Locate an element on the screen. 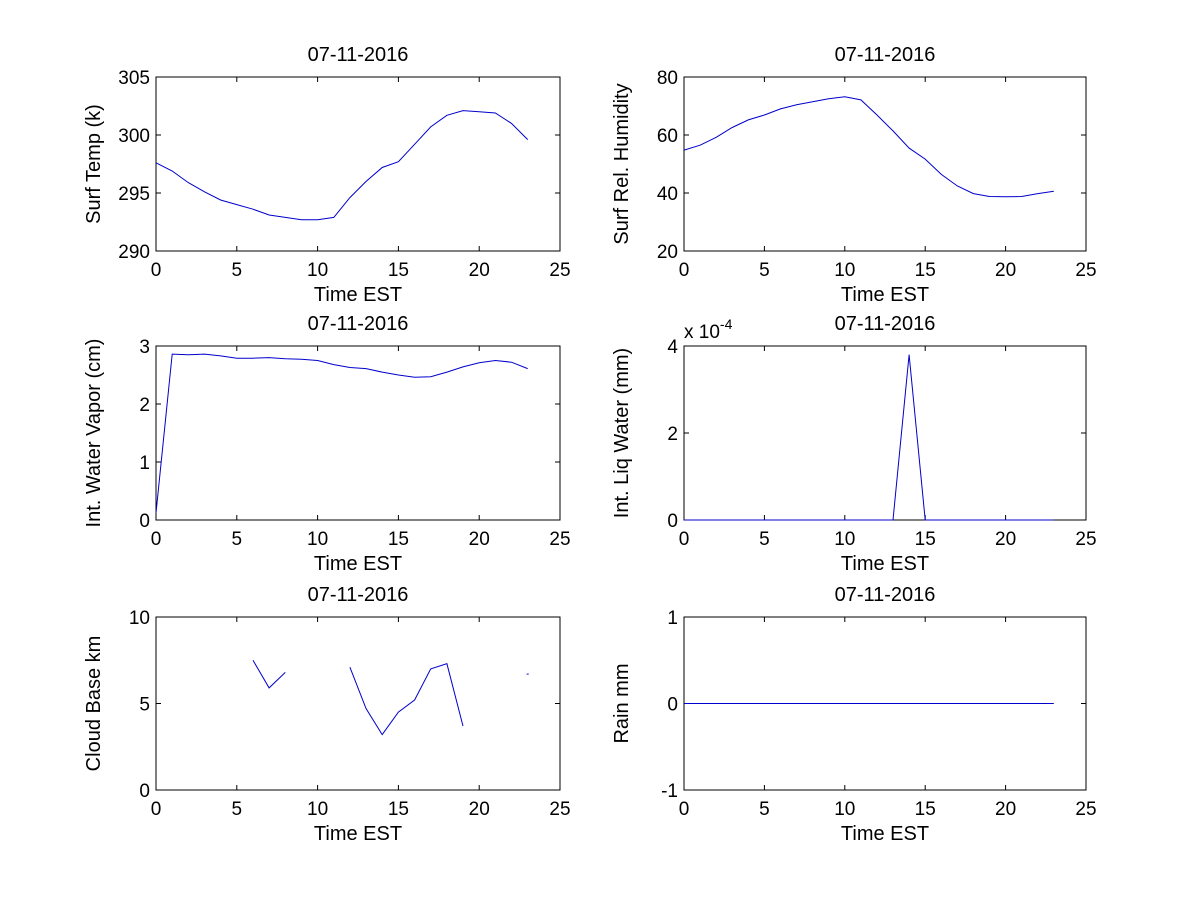  chart-2-ytick-label: 1 is located at coordinates (144, 463).